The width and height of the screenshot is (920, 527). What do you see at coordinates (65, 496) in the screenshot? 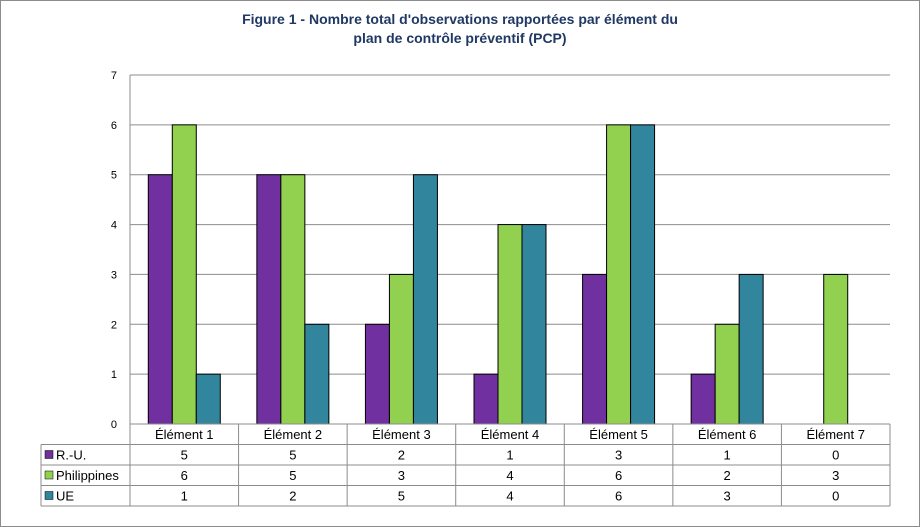
I see `series-label: UE` at bounding box center [65, 496].